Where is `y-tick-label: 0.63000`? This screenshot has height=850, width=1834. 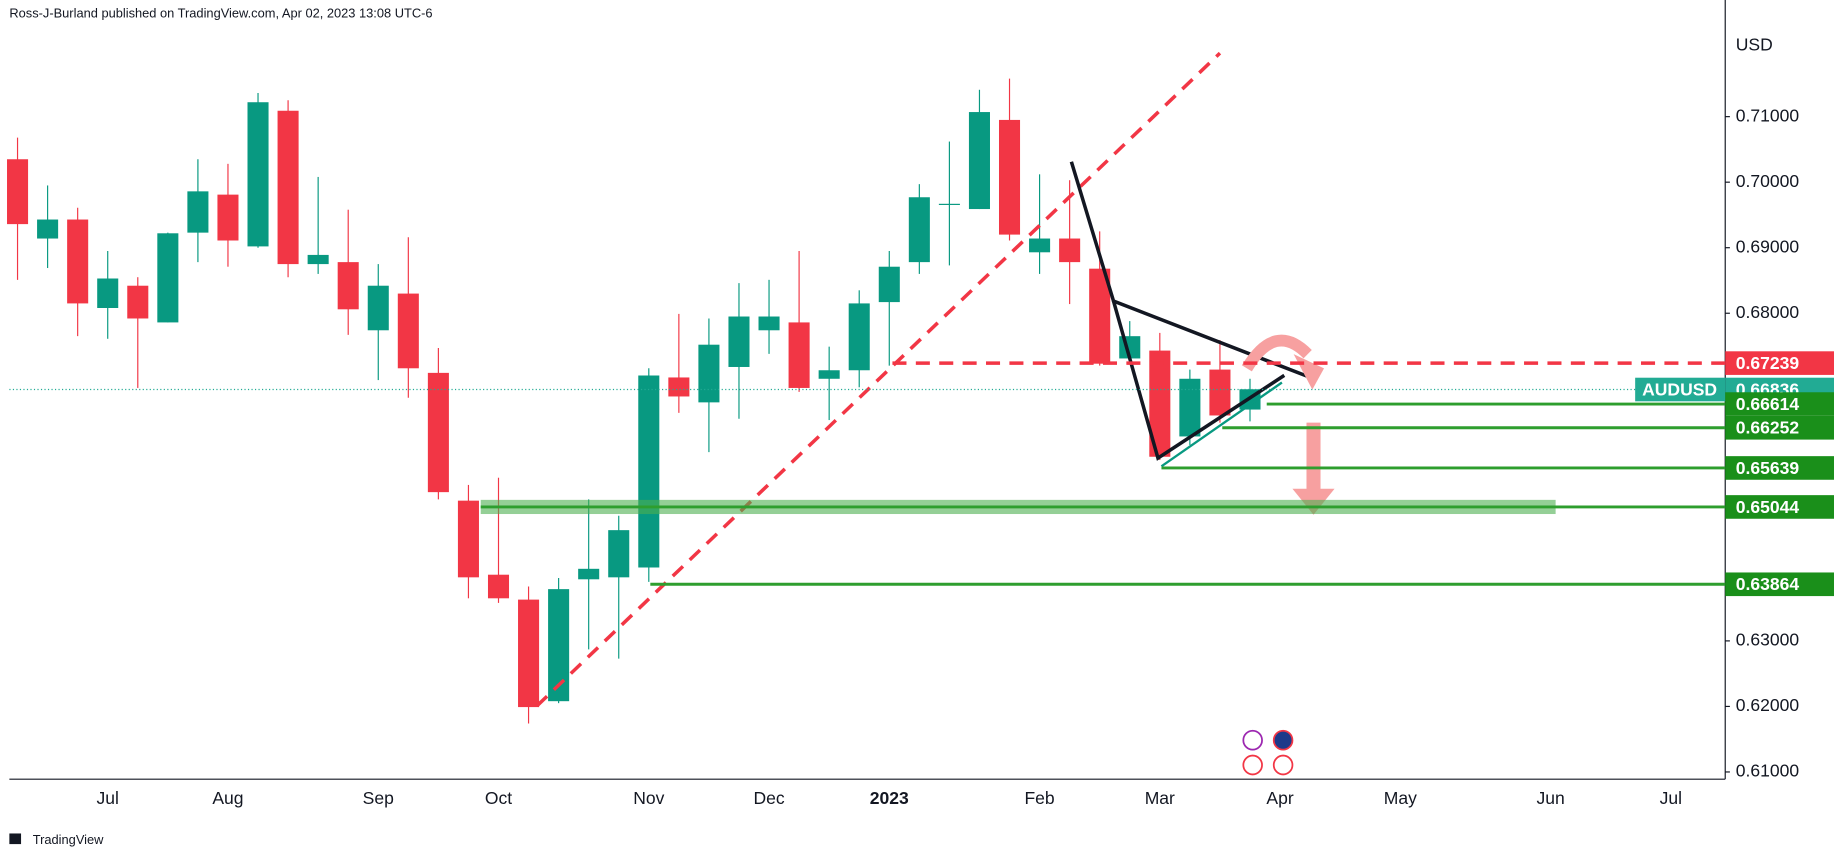
y-tick-label: 0.63000 is located at coordinates (1768, 639).